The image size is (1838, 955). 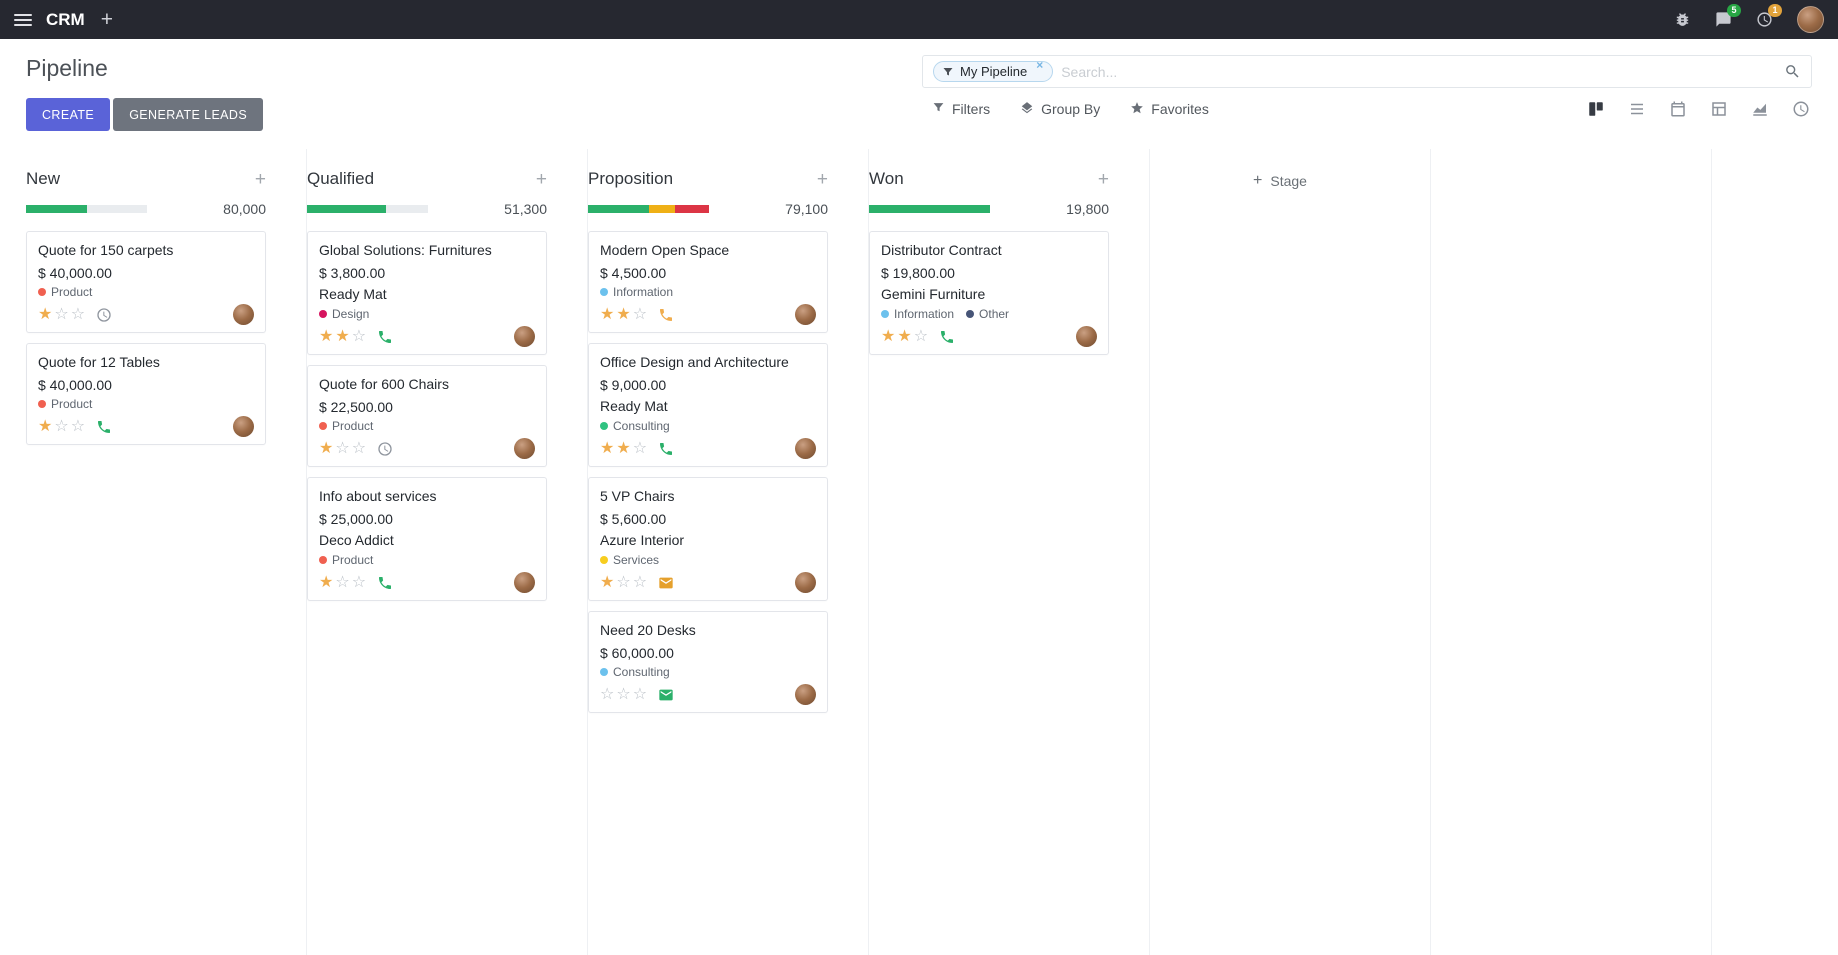 What do you see at coordinates (1728, 16) in the screenshot?
I see `messages-icon: 5` at bounding box center [1728, 16].